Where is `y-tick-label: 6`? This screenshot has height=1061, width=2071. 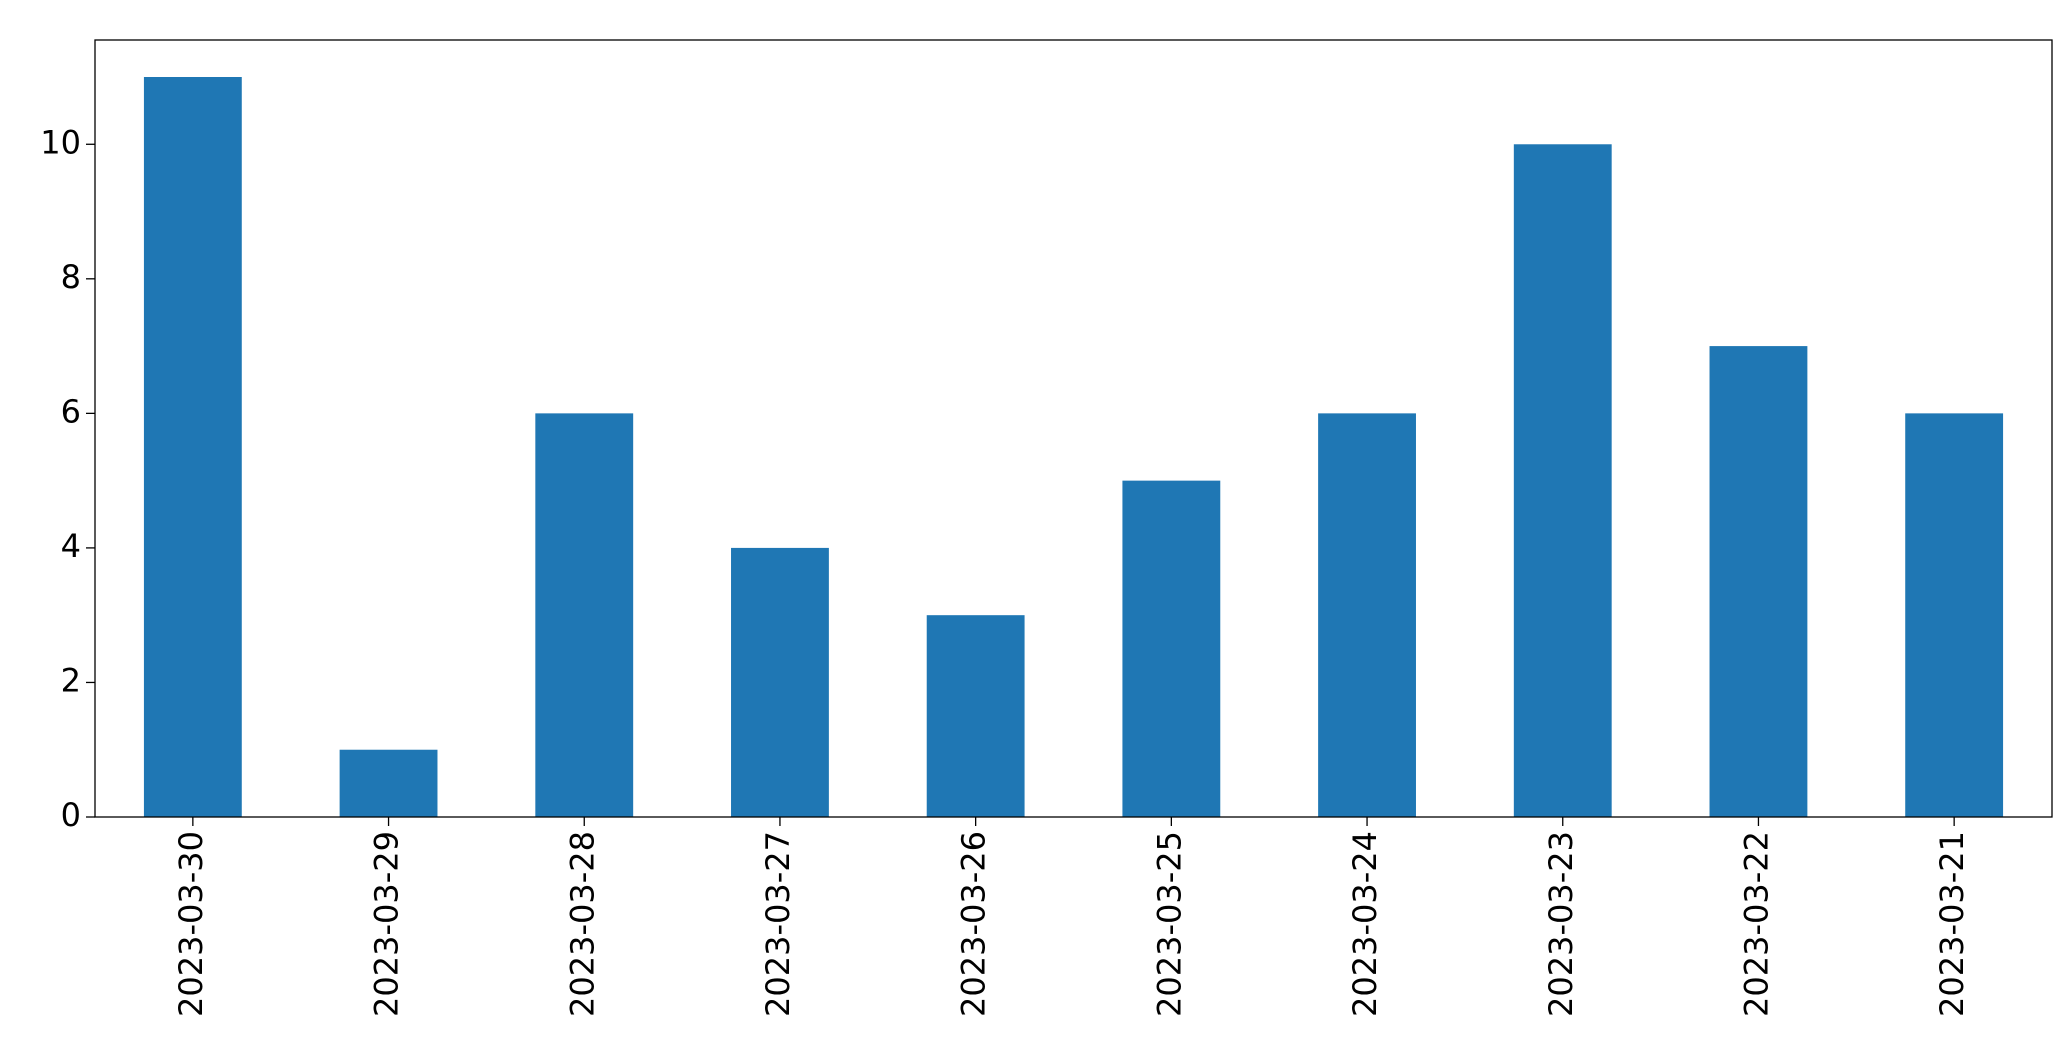
y-tick-label: 6 is located at coordinates (71, 411).